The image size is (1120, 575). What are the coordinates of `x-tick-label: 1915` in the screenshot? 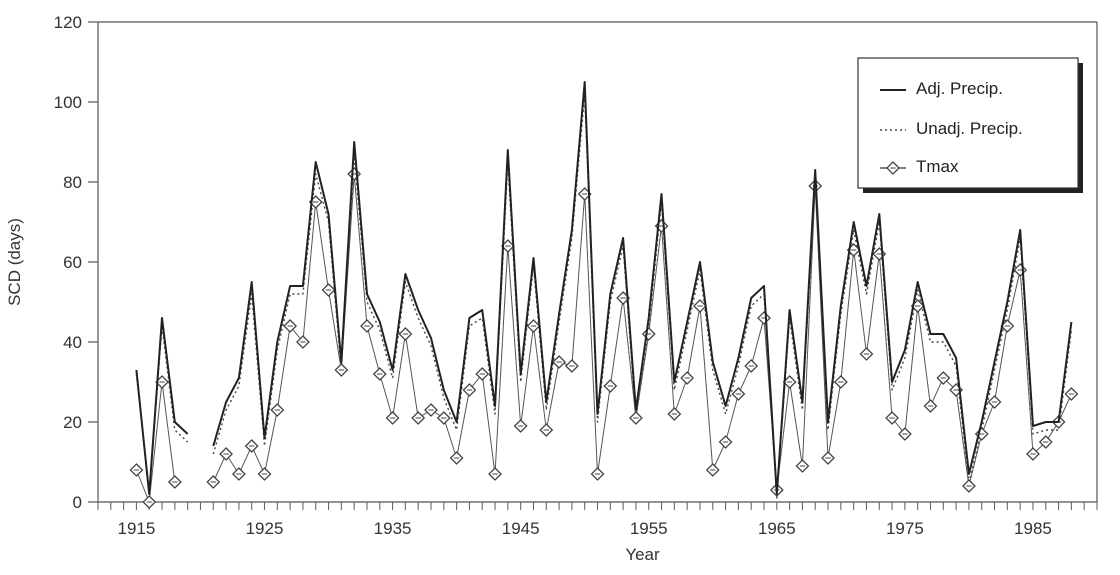 It's located at (137, 528).